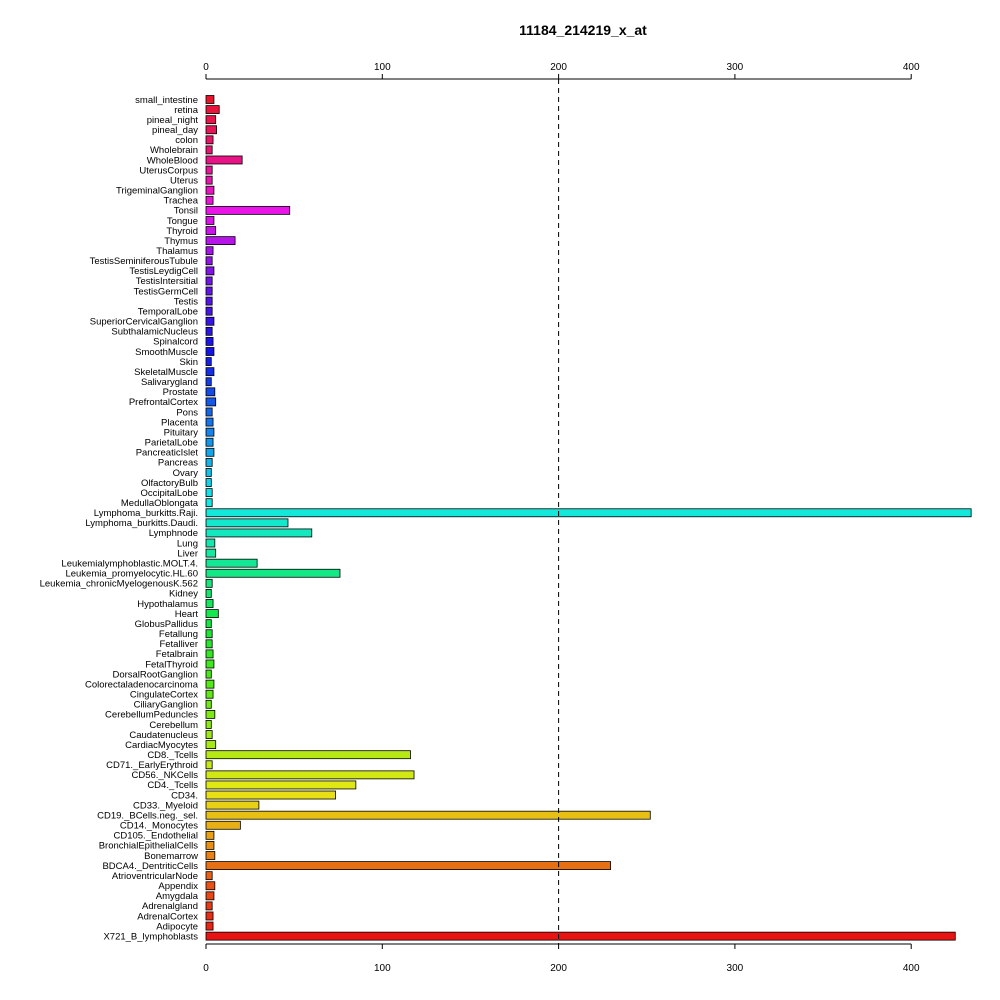  What do you see at coordinates (212, 613) in the screenshot?
I see `bar-Heart` at bounding box center [212, 613].